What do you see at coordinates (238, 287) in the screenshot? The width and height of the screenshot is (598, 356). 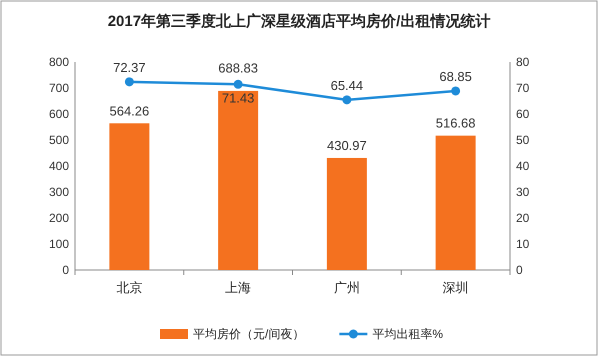 I see `x-tick-label: 上海` at bounding box center [238, 287].